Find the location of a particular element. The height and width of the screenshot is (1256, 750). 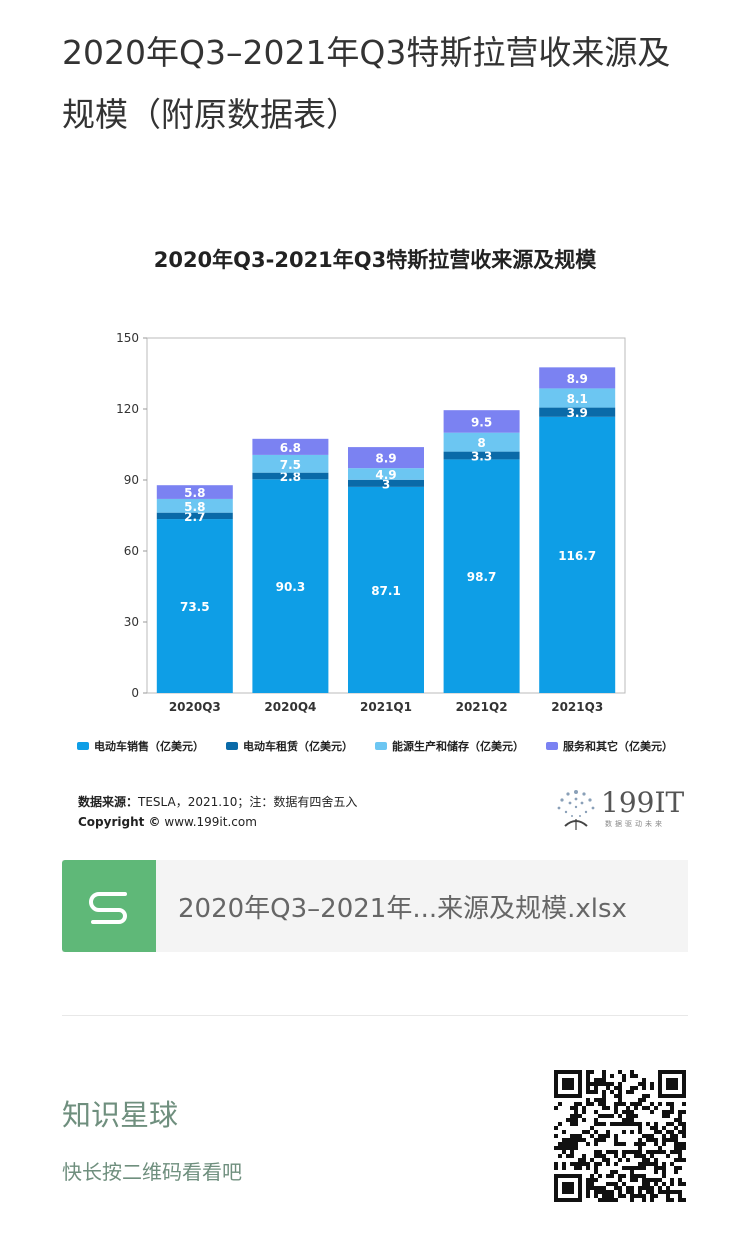

data-label: 98.7 is located at coordinates (482, 577).